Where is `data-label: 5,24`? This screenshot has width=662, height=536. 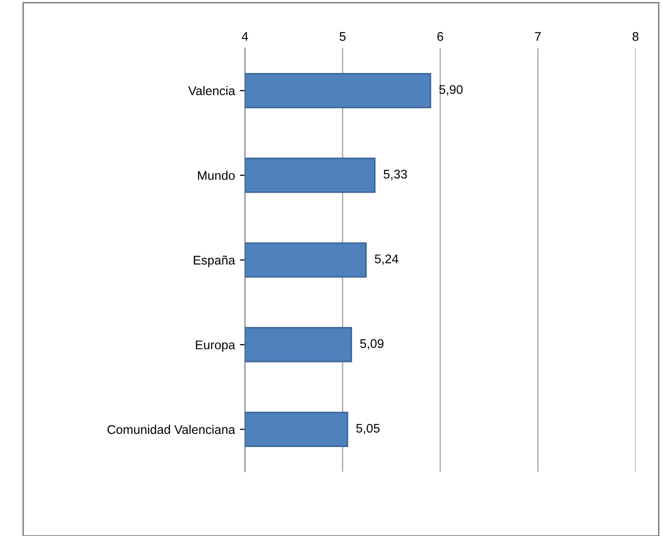
data-label: 5,24 is located at coordinates (386, 259).